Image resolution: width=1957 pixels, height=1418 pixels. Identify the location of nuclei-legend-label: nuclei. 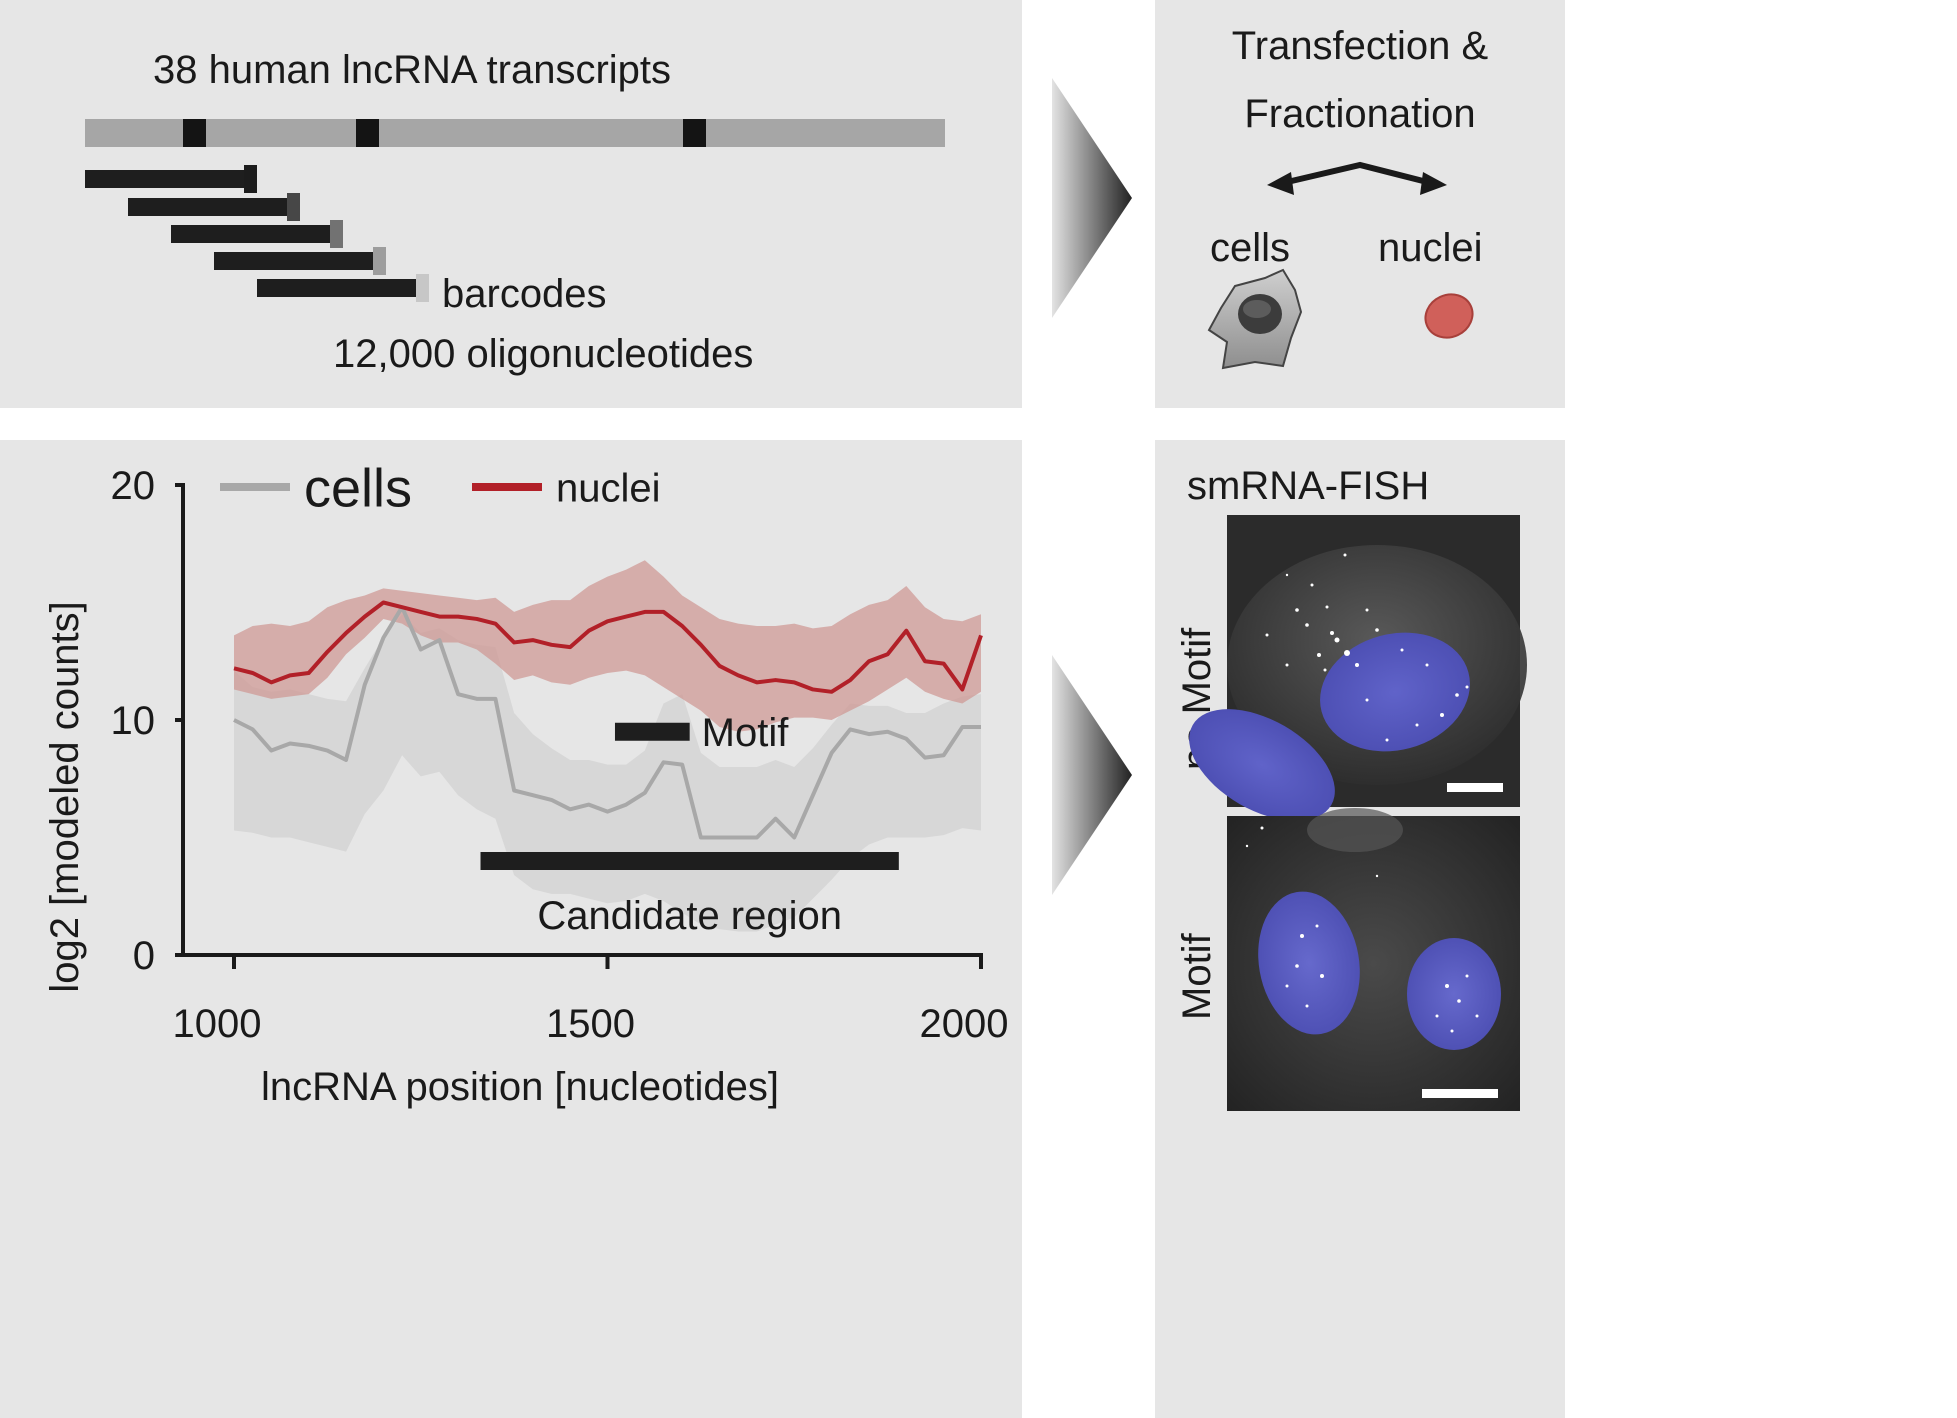
(608, 488).